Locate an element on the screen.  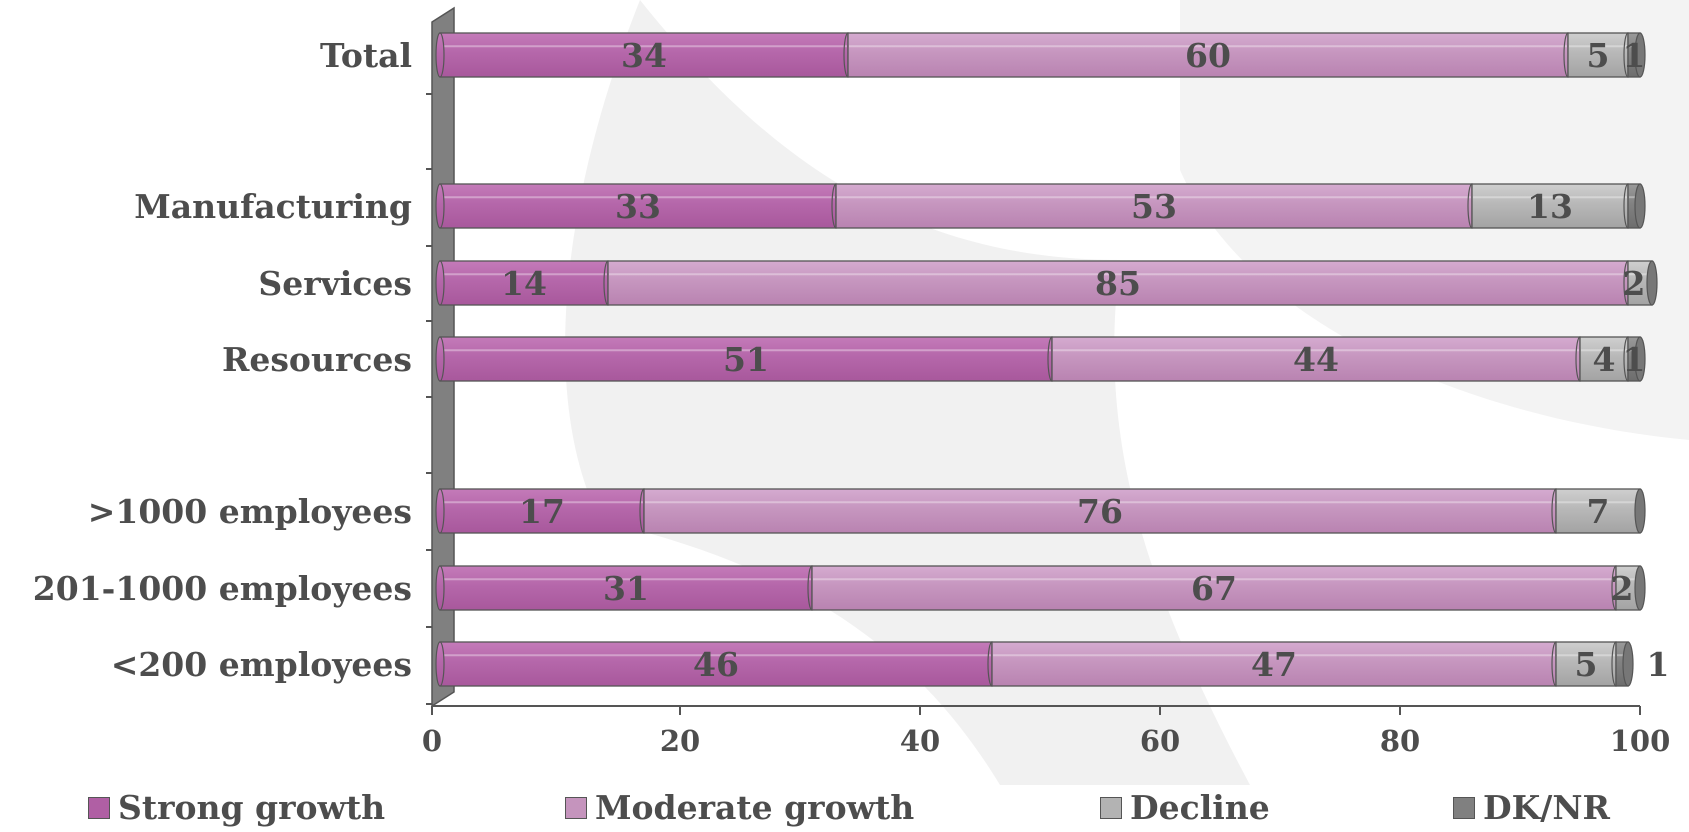
category-label: >1000 employees is located at coordinates (250, 511).